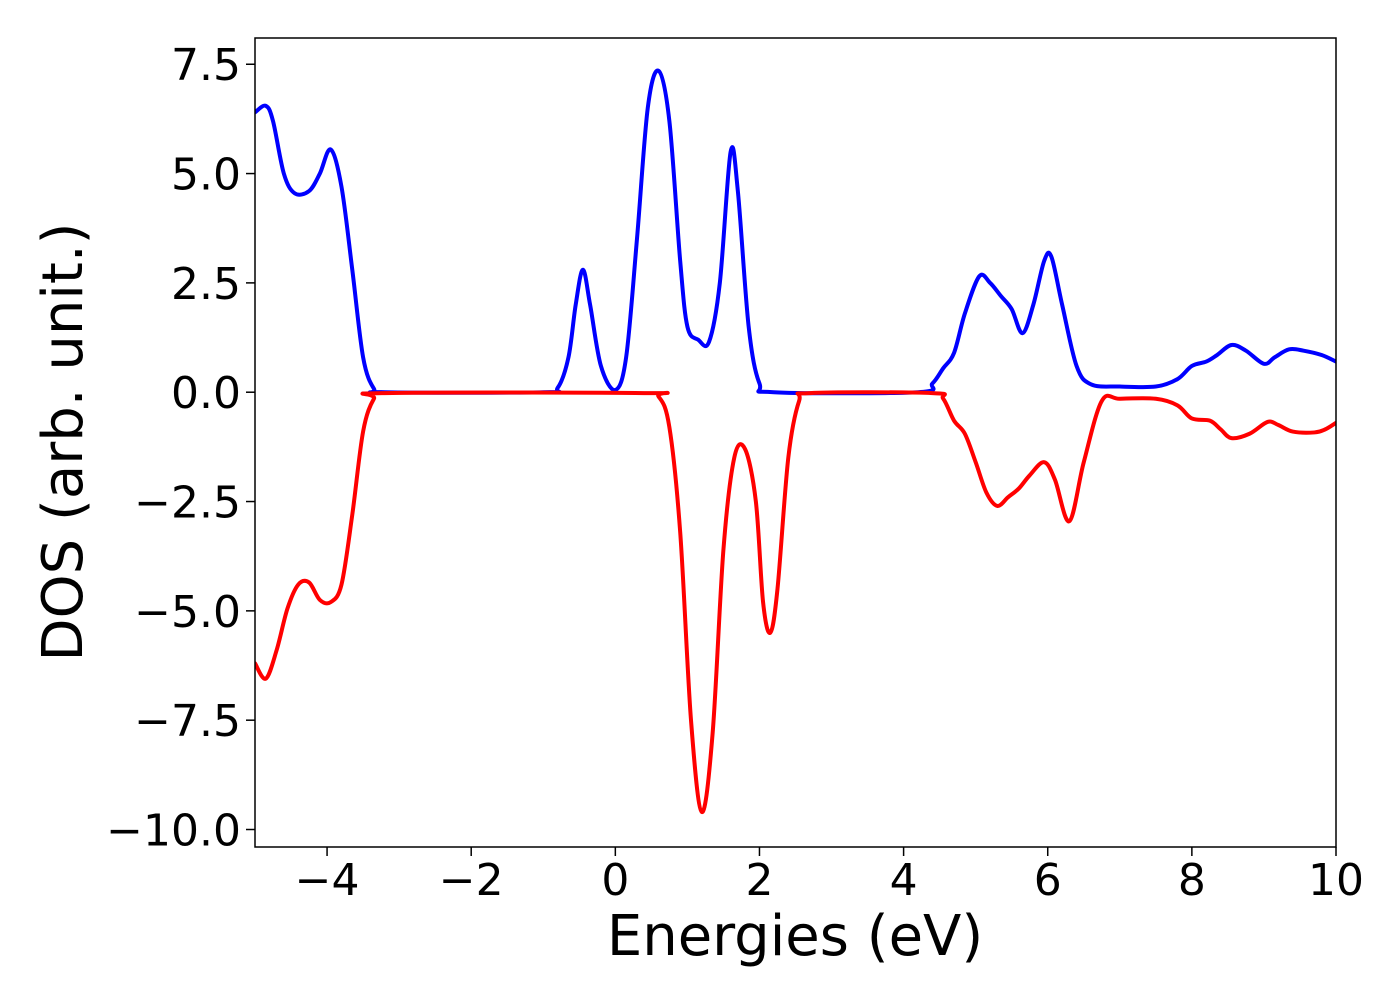  I want to click on x-tick-label: 2, so click(759, 880).